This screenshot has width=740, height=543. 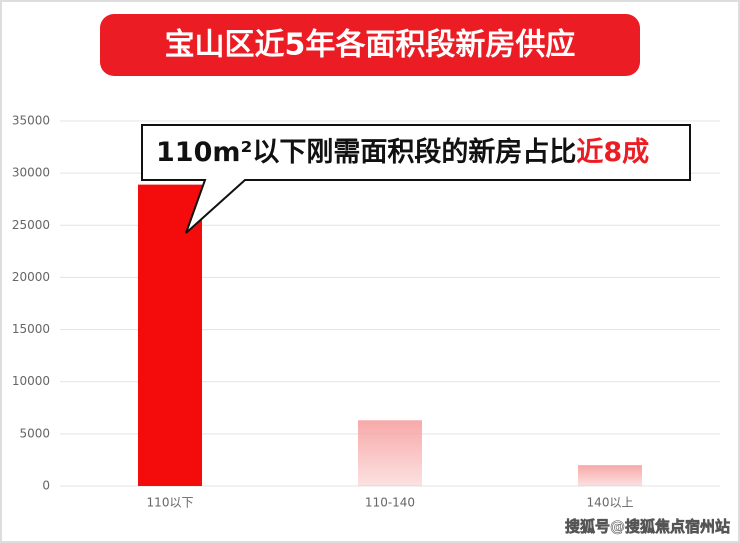 I want to click on chart-title: 宝山区近5年各面积段新房供应, so click(x=370, y=45).